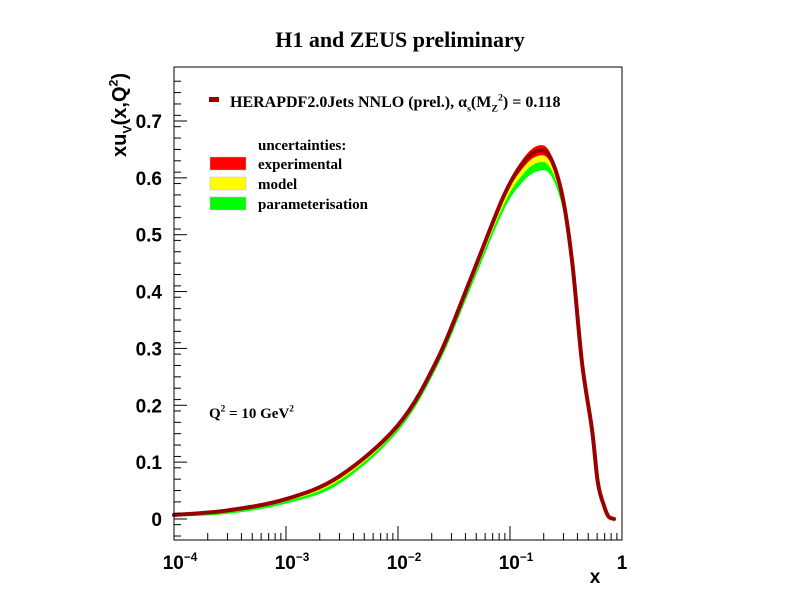 This screenshot has width=794, height=595. Describe the element at coordinates (300, 165) in the screenshot. I see `legend-label-experimental: experimental` at that location.